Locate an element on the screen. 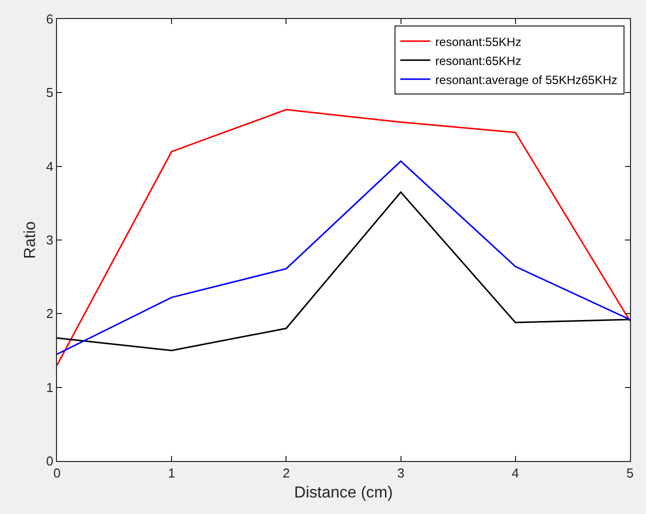 This screenshot has height=514, width=646. legend-label: resonant:55KHz is located at coordinates (478, 41).